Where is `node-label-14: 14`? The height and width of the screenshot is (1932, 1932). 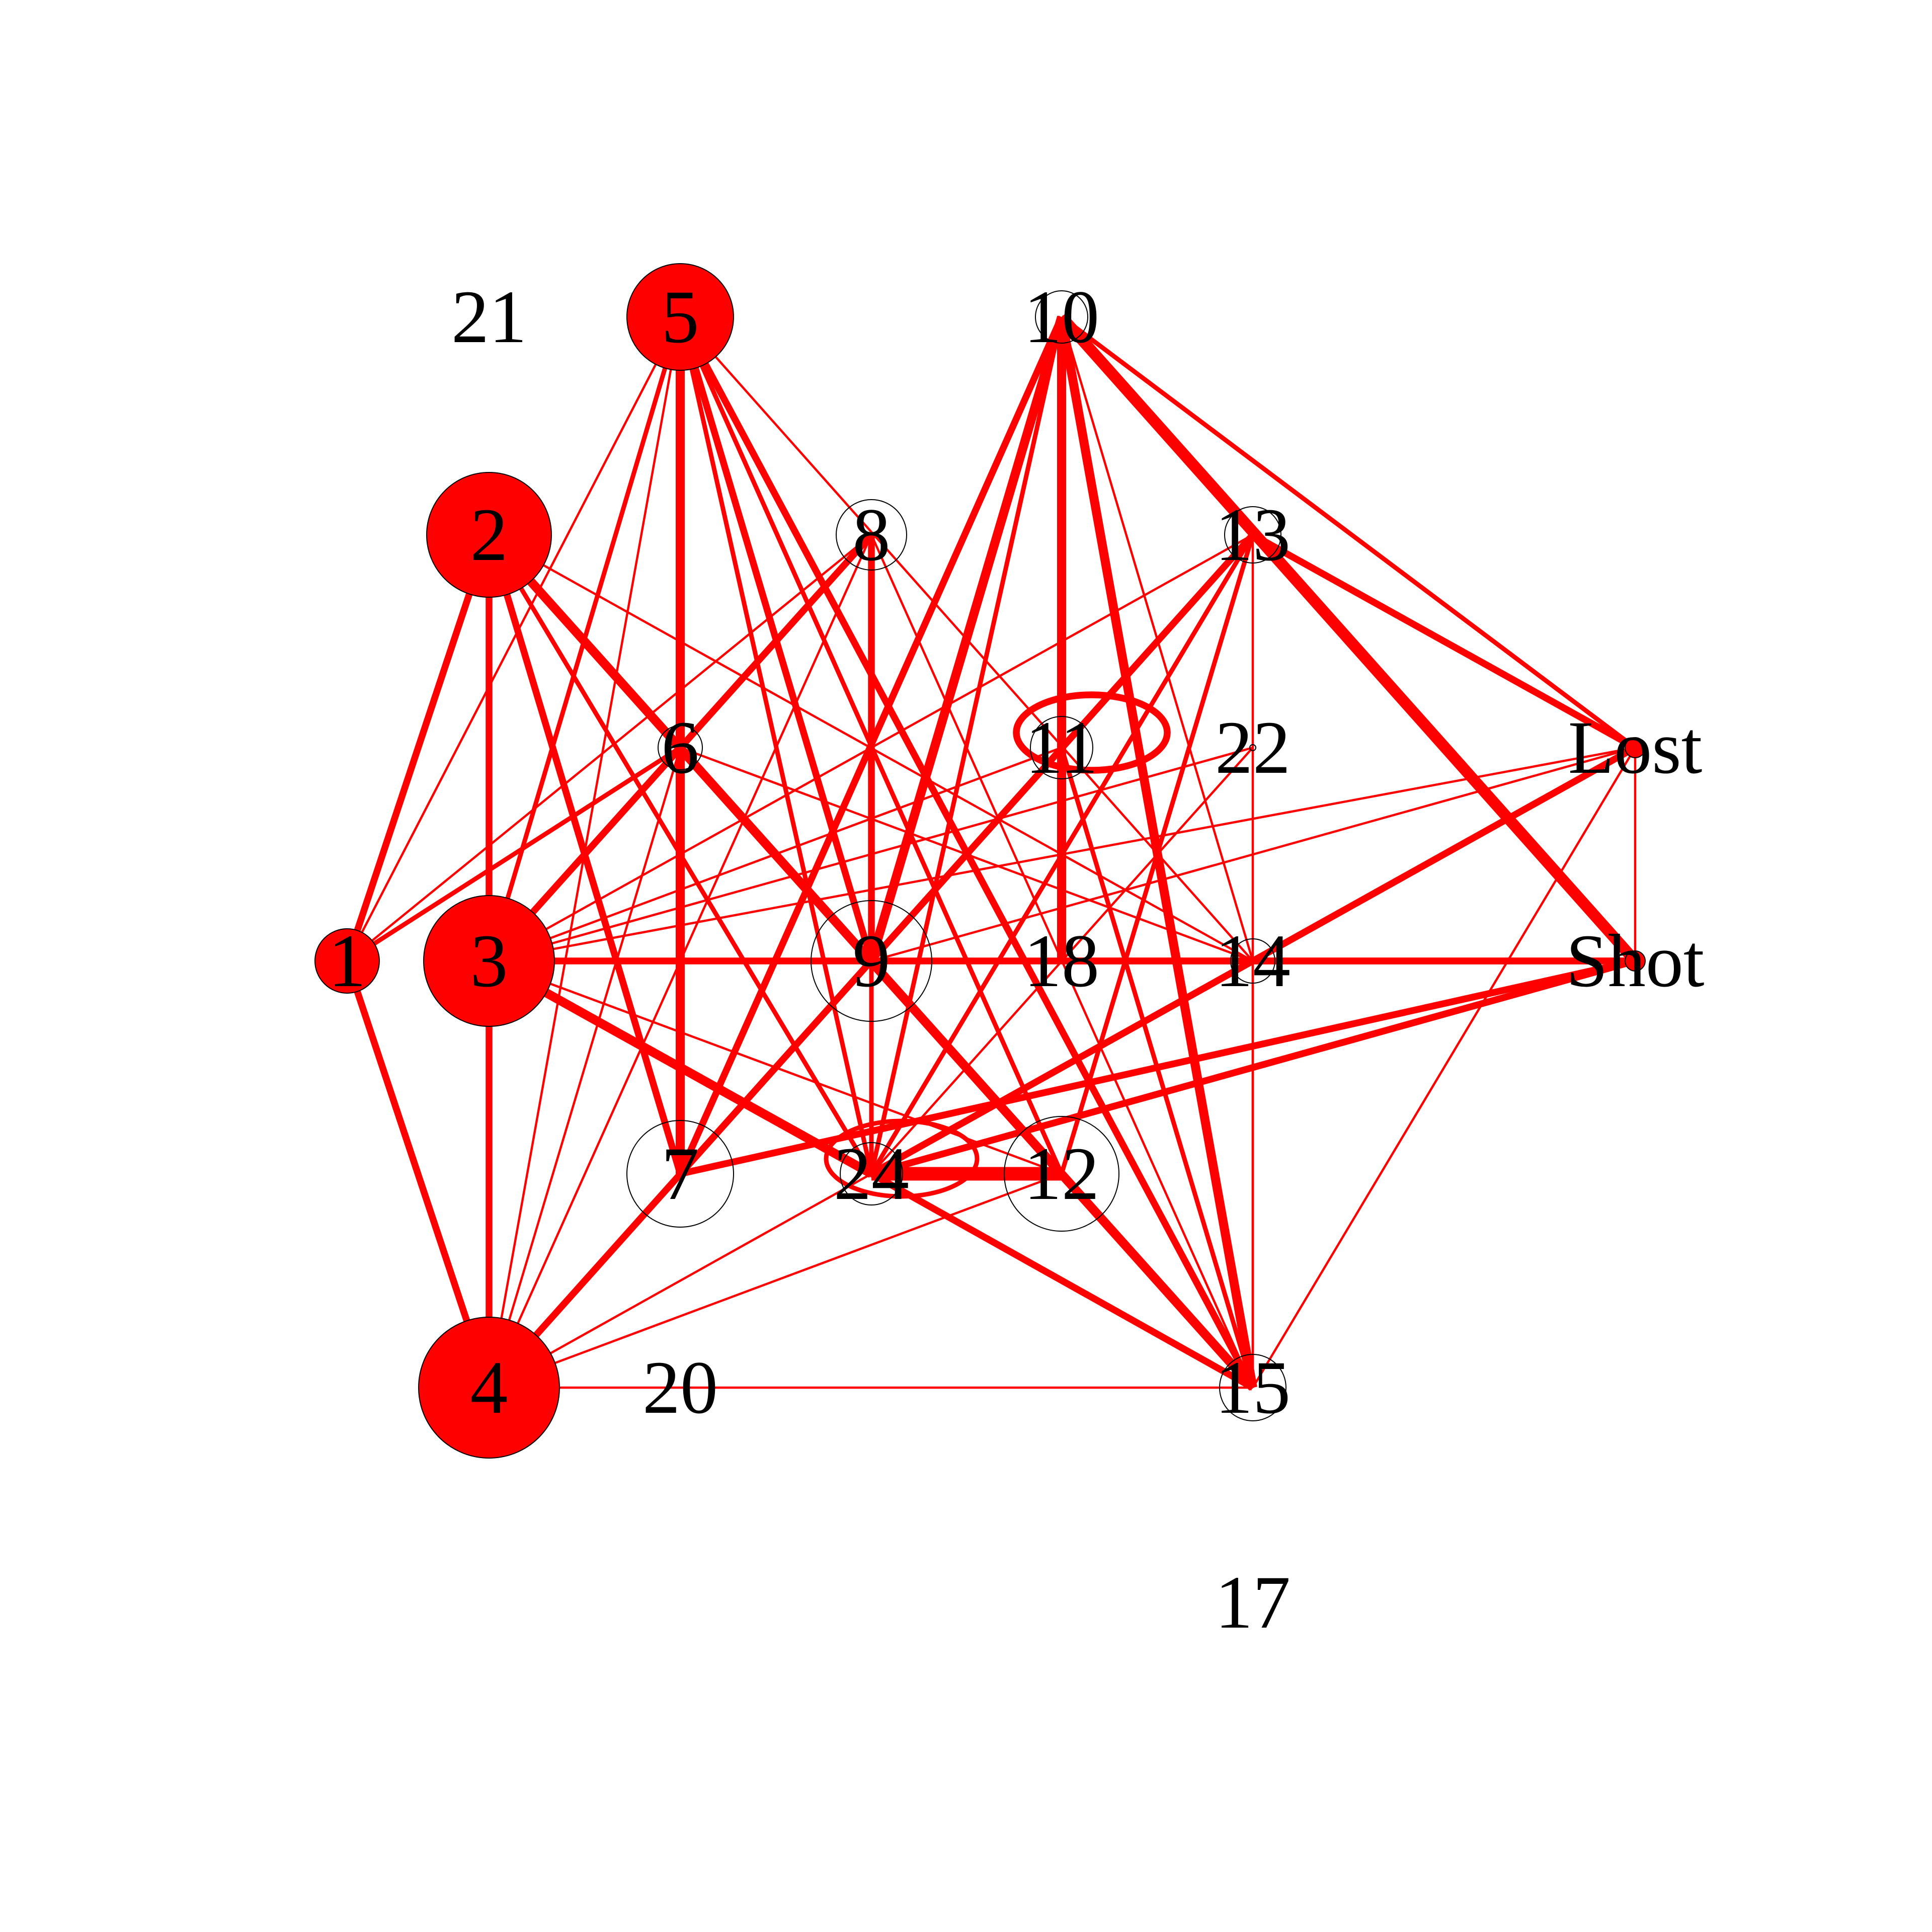
node-label-14: 14 is located at coordinates (1253, 961).